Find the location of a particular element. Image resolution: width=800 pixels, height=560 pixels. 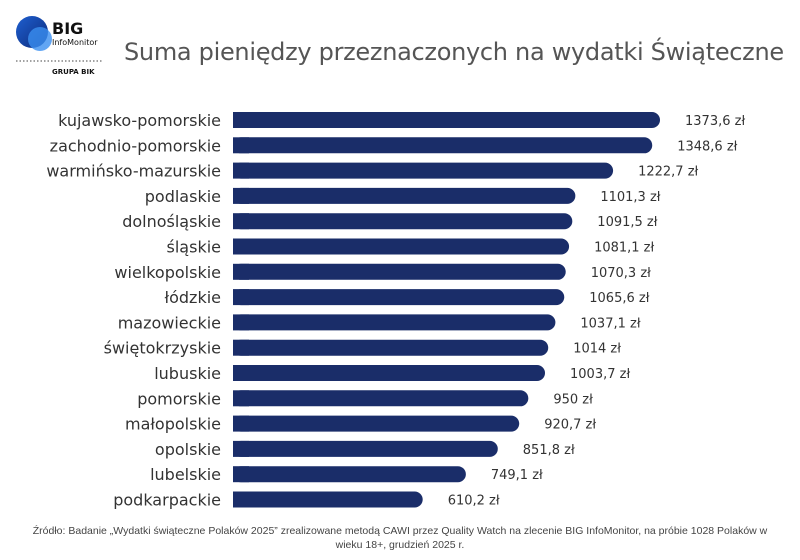

value-label: 1091,5 zł is located at coordinates (627, 222).